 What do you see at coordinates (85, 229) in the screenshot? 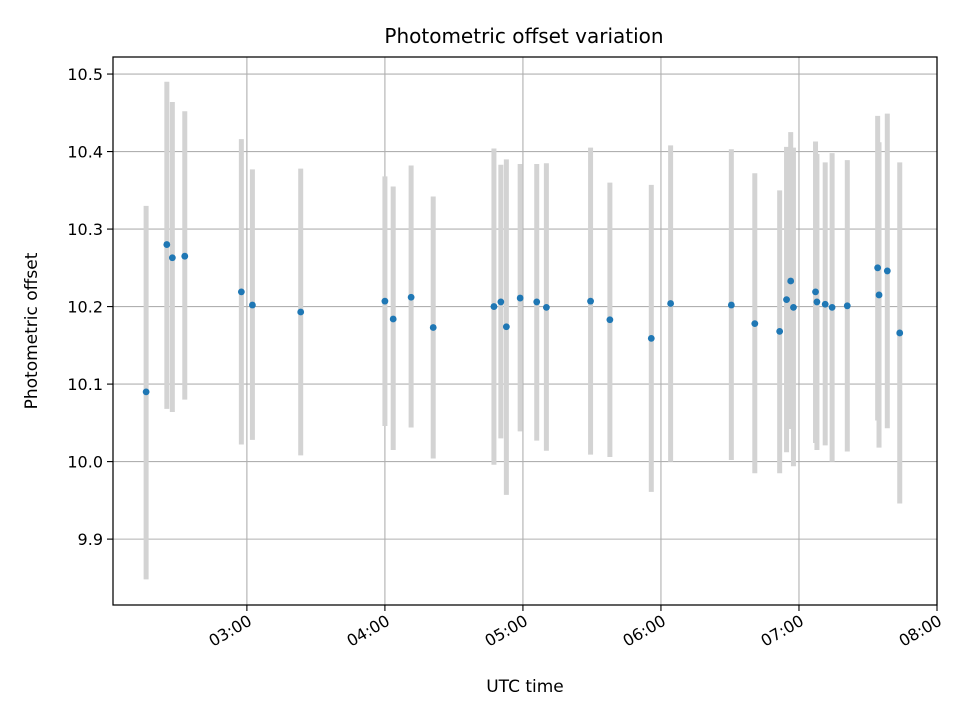
I see `y-tick-label: 10.3` at bounding box center [85, 229].